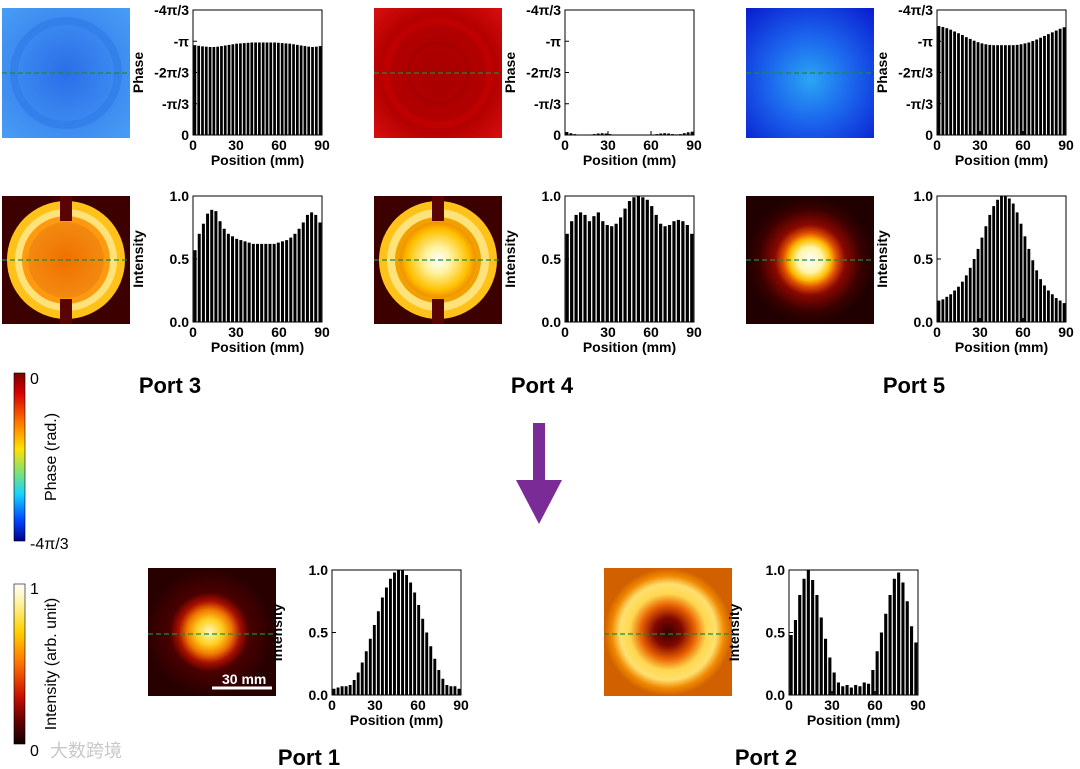 This screenshot has height=769, width=1080. What do you see at coordinates (924, 259) in the screenshot?
I see `y-tick-label: 0.5` at bounding box center [924, 259].